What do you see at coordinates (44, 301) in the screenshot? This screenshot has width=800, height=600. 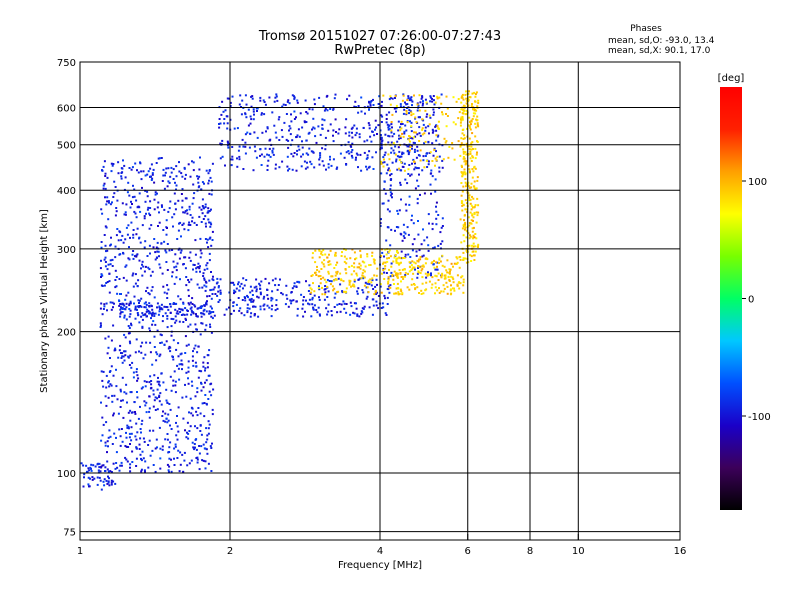 I see `y-axis-label: Stationary phase Virtual Height [km]` at bounding box center [44, 301].